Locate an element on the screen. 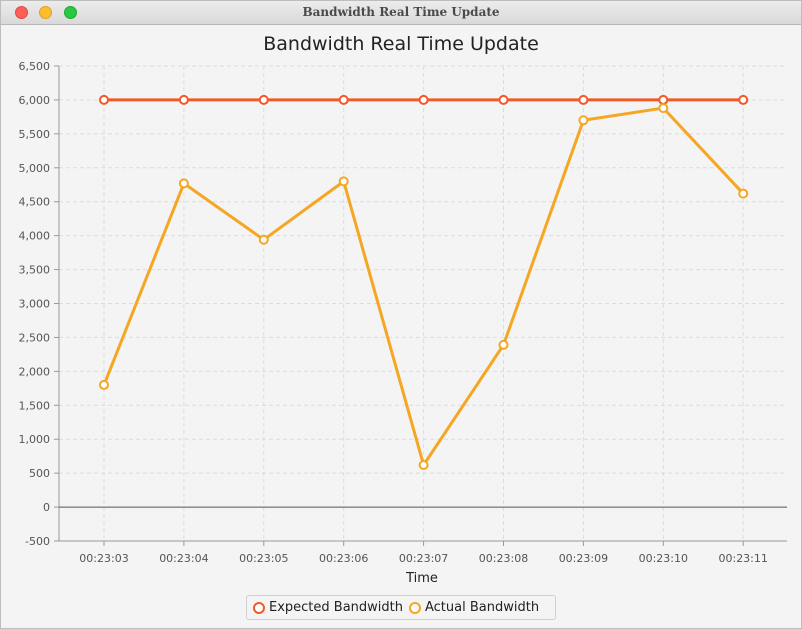 The image size is (802, 629). chart-title: Bandwidth Real Time Update is located at coordinates (401, 44).